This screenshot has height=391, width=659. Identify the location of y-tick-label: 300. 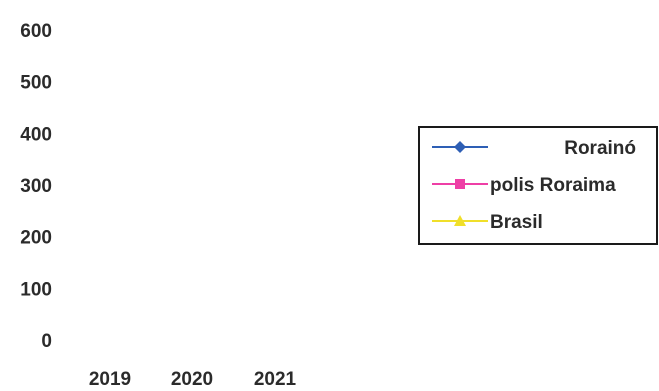
(36, 186).